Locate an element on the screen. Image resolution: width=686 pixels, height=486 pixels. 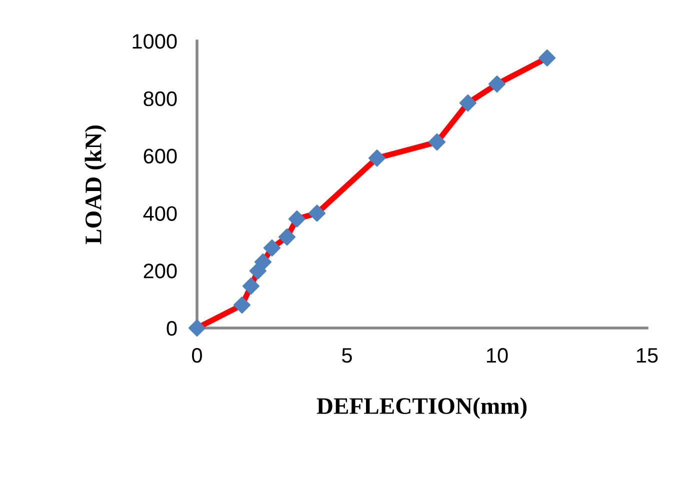
x-tick-label: 15 is located at coordinates (647, 355).